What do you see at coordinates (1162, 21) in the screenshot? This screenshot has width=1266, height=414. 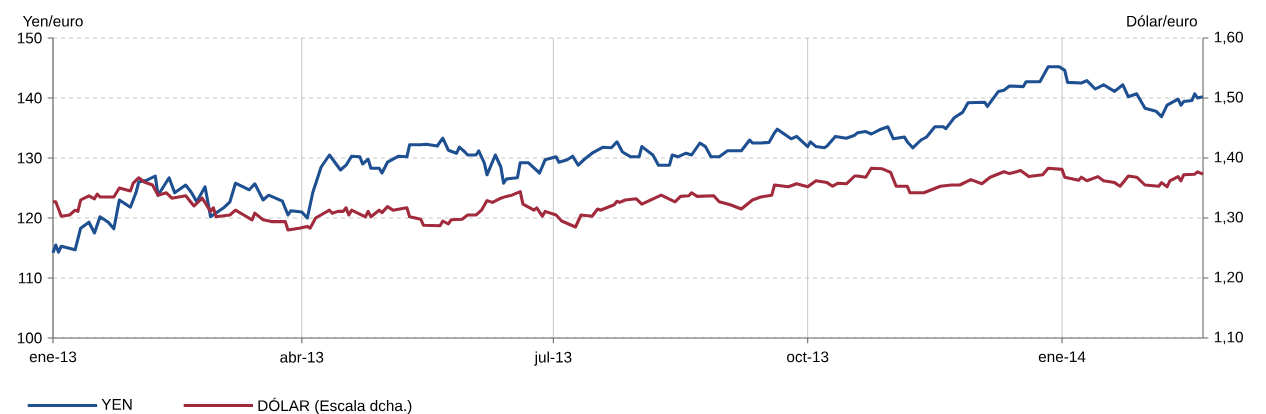 I see `y2-axis-title: Dólar/euro` at bounding box center [1162, 21].